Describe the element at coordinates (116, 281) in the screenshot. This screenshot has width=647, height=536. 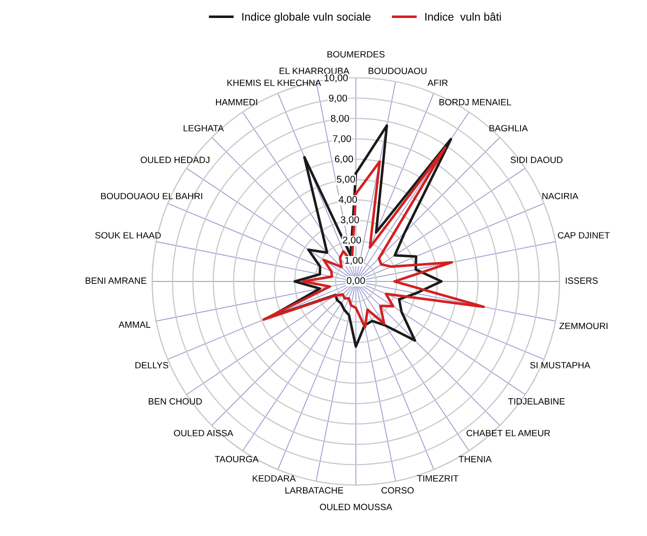
I see `spoke-label: BENI AMRANE` at that location.